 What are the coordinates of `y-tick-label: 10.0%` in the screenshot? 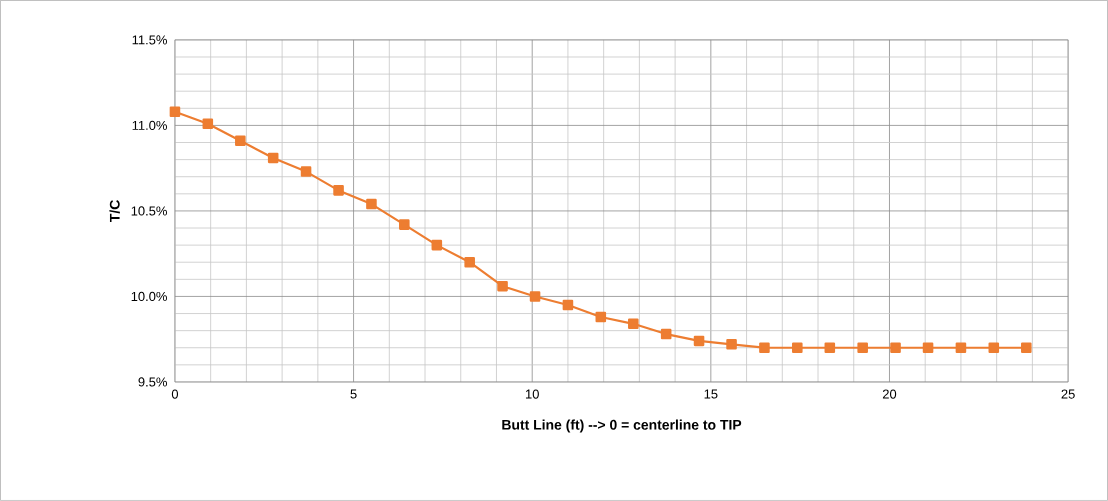 It's located at (149, 296).